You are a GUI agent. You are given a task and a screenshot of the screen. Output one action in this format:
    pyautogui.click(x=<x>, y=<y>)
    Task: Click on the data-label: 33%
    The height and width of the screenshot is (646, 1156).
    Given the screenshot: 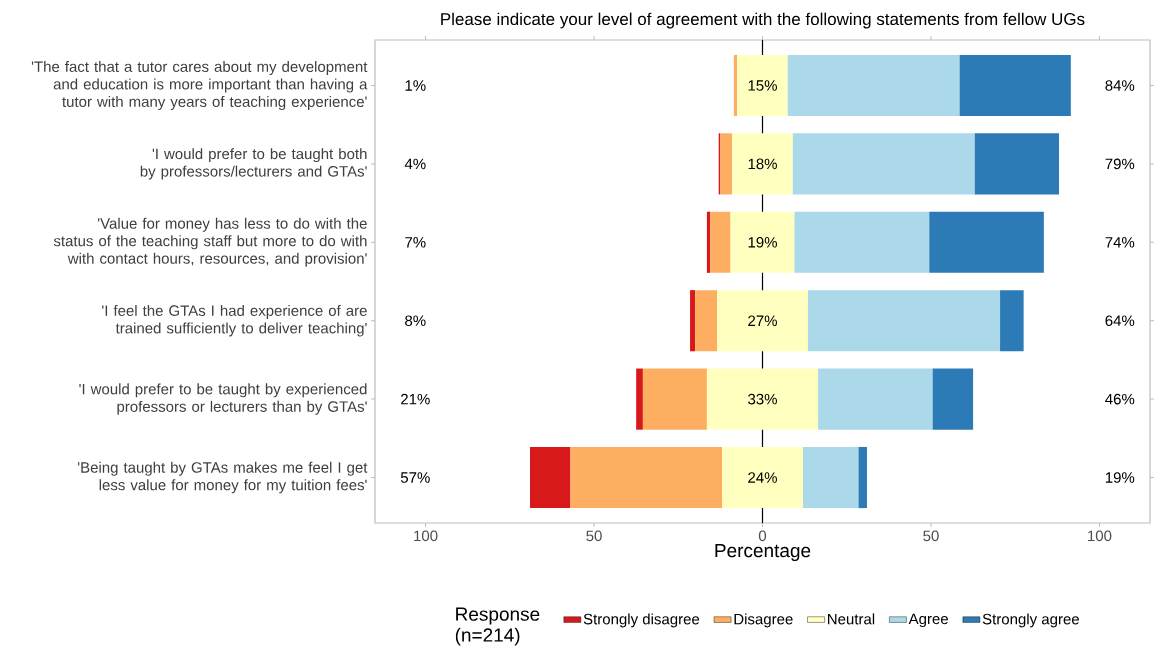 What is the action you would take?
    pyautogui.click(x=762, y=399)
    